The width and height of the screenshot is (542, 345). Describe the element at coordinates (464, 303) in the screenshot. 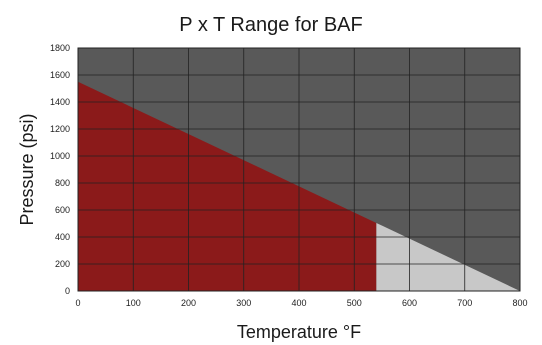

I see `x-tick-label: 700` at that location.